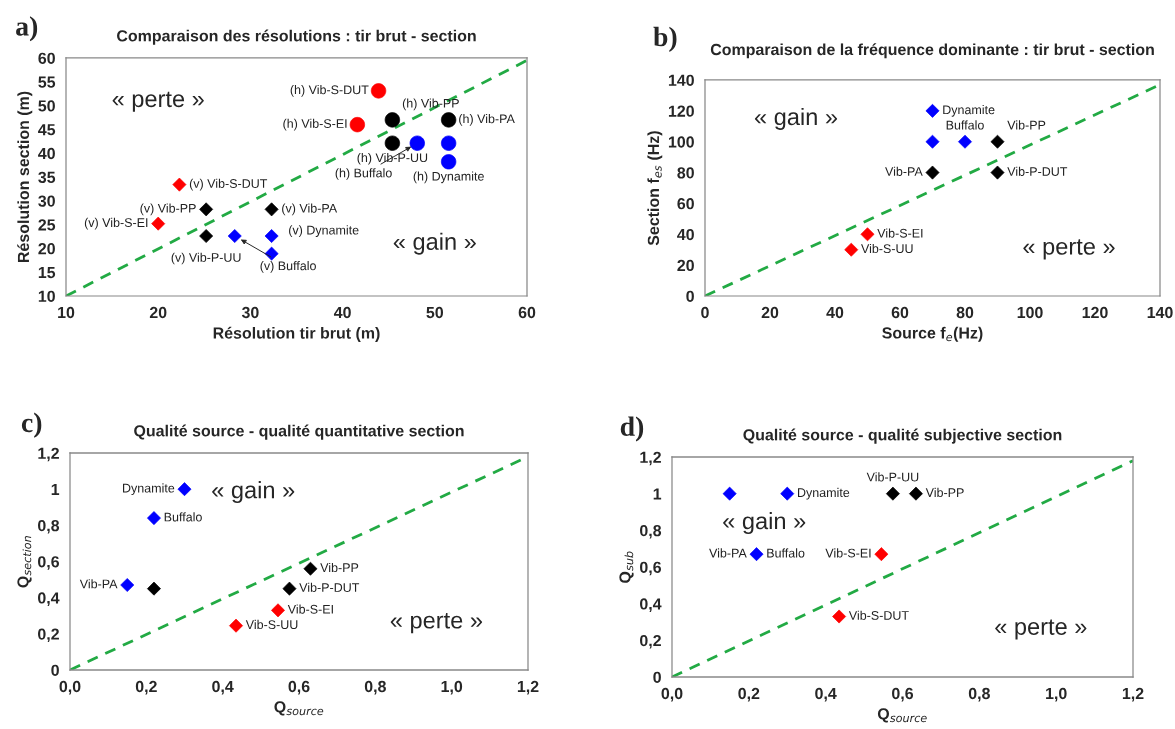 Image resolution: width=1175 pixels, height=729 pixels. What do you see at coordinates (932, 334) in the screenshot?
I see `x-axis-title: Source f$_{e}$(Hz)` at bounding box center [932, 334].